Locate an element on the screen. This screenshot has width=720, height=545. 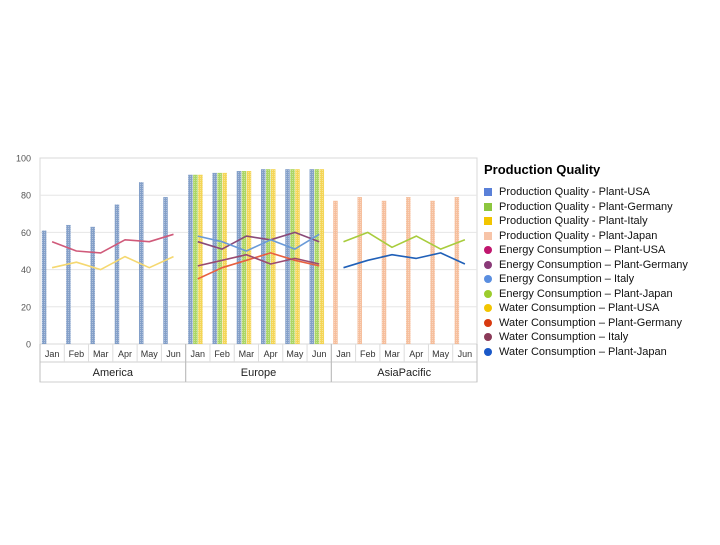
legend-label: Production Quality - Plant-Italy is located at coordinates (573, 221).